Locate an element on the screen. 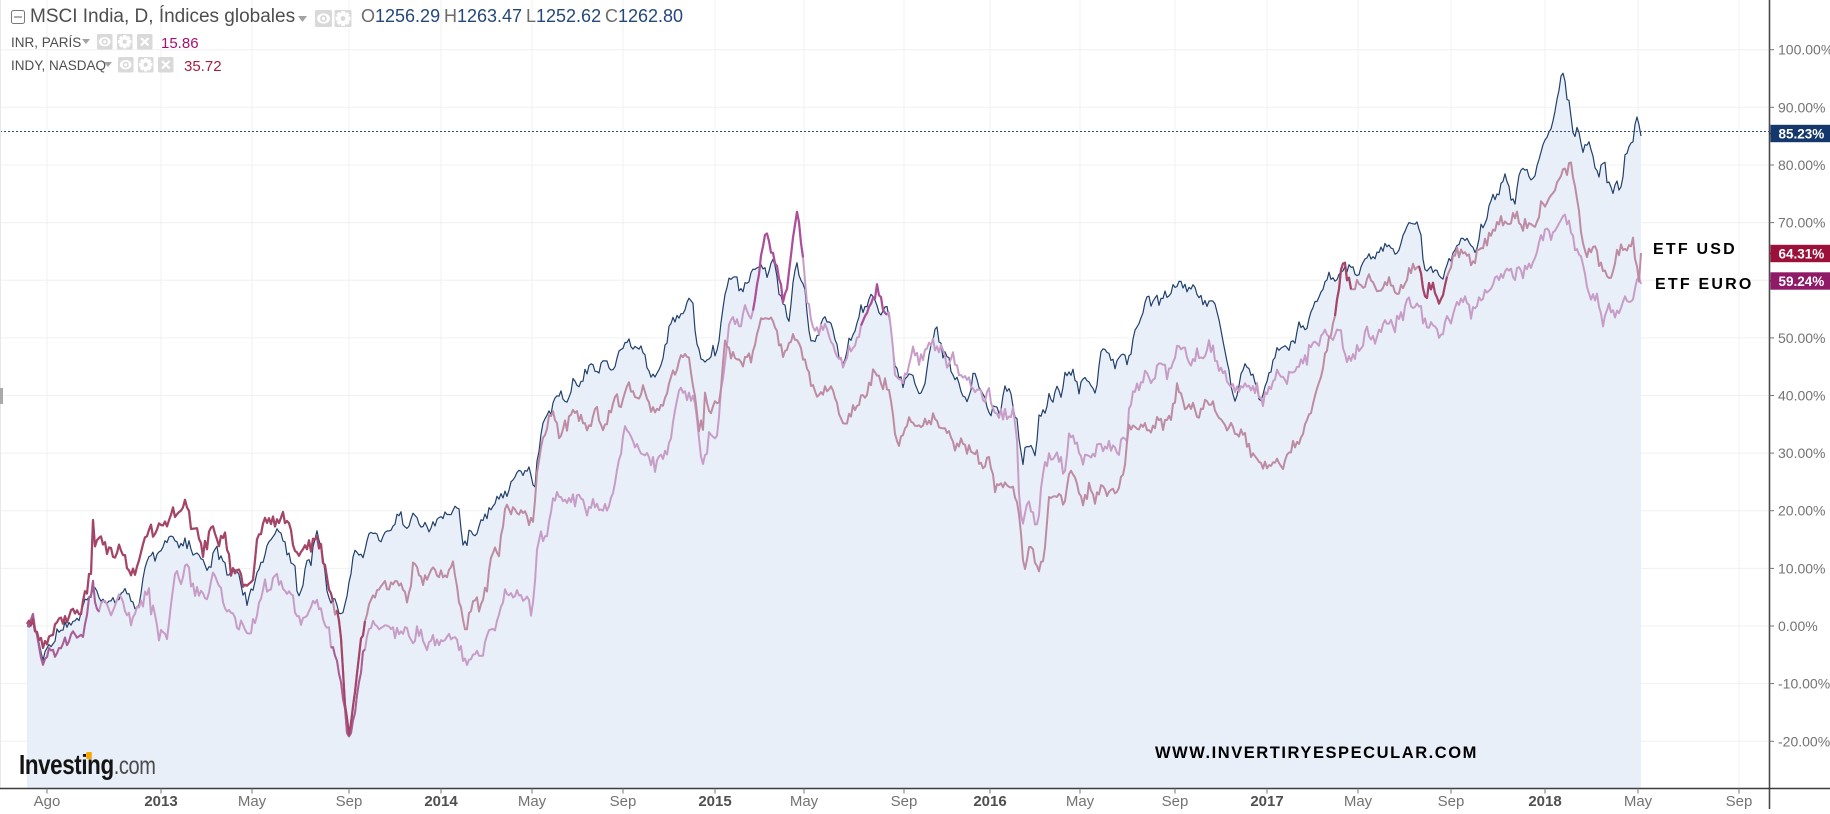  svg-text: -20.00% is located at coordinates (1804, 741).